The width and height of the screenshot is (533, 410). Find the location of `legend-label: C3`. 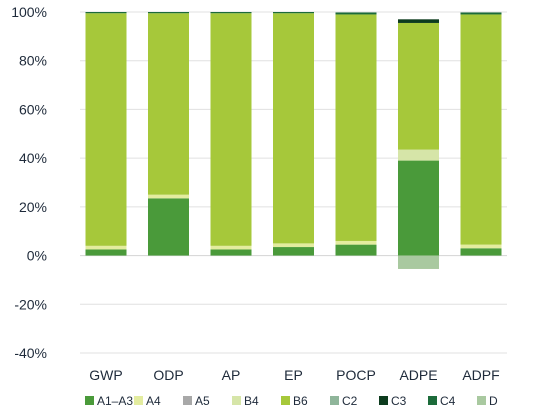

legend-label: C3 is located at coordinates (399, 401).